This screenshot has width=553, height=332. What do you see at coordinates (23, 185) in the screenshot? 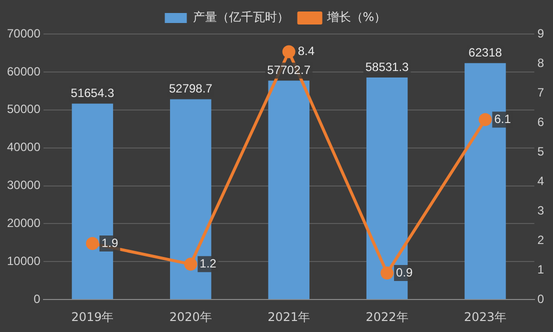
I see `y-tick-label: 30000` at bounding box center [23, 185].